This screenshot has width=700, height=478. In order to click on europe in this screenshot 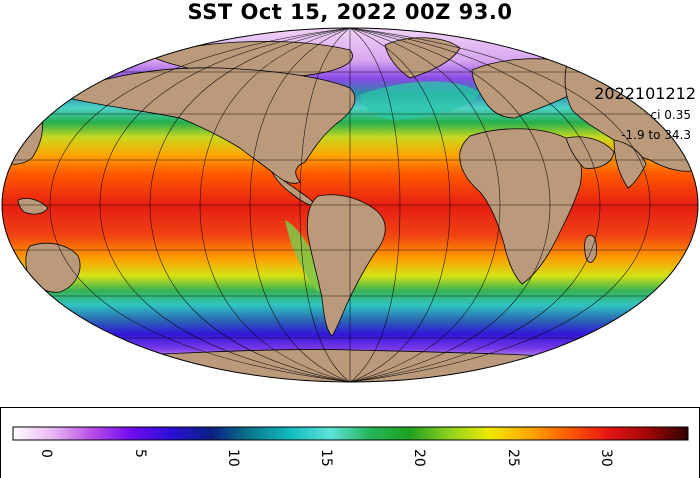, I will do `click(527, 88)`.